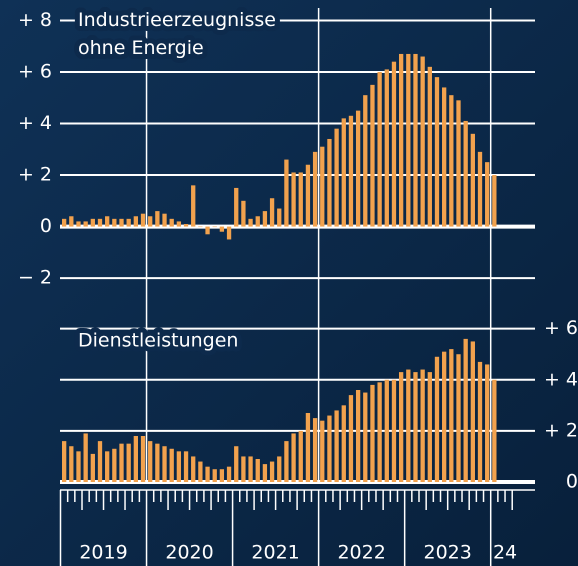 Image resolution: width=578 pixels, height=566 pixels. Describe the element at coordinates (361, 553) in the screenshot. I see `x-tick-label: 2022` at that location.